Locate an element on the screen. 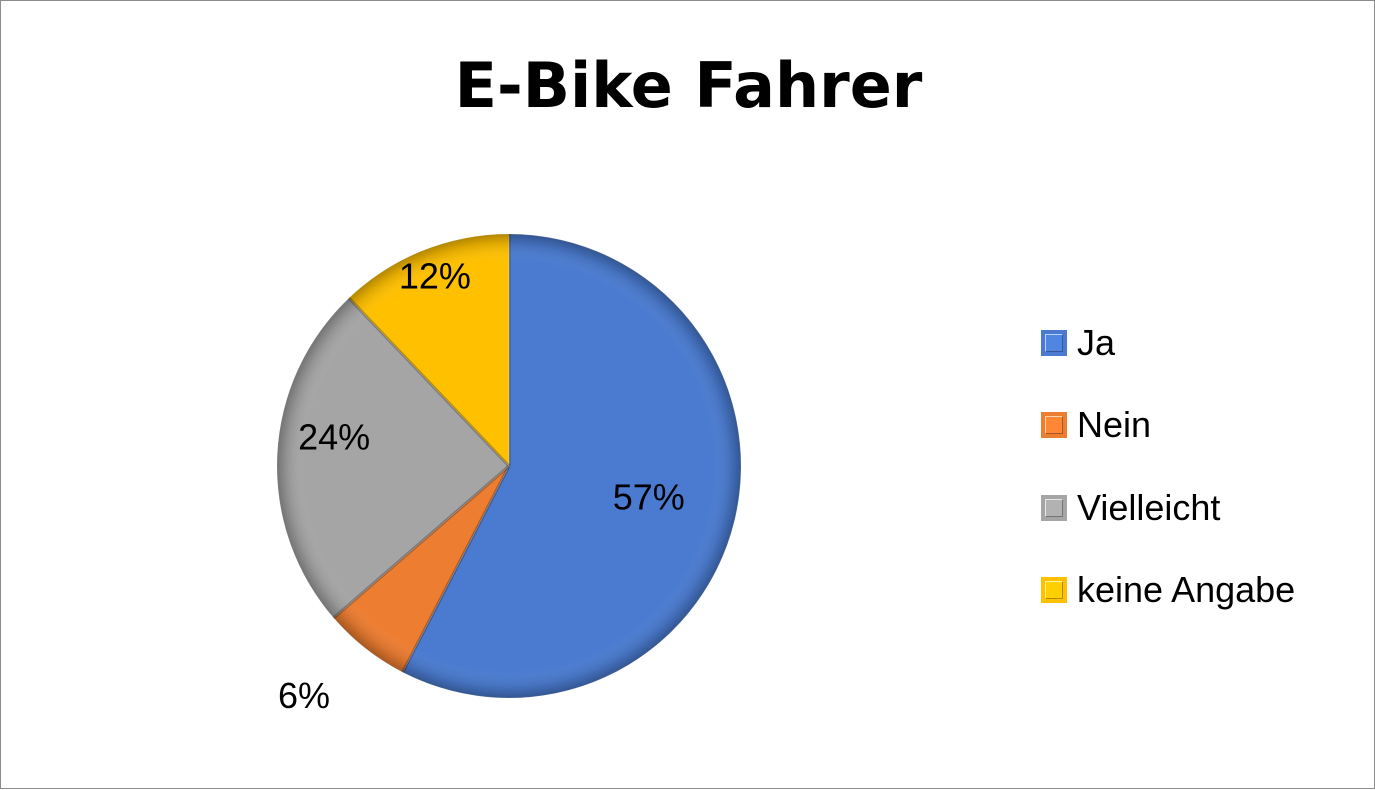 The image size is (1375, 790). chart-title: E-Bike Fahrer is located at coordinates (688, 85).